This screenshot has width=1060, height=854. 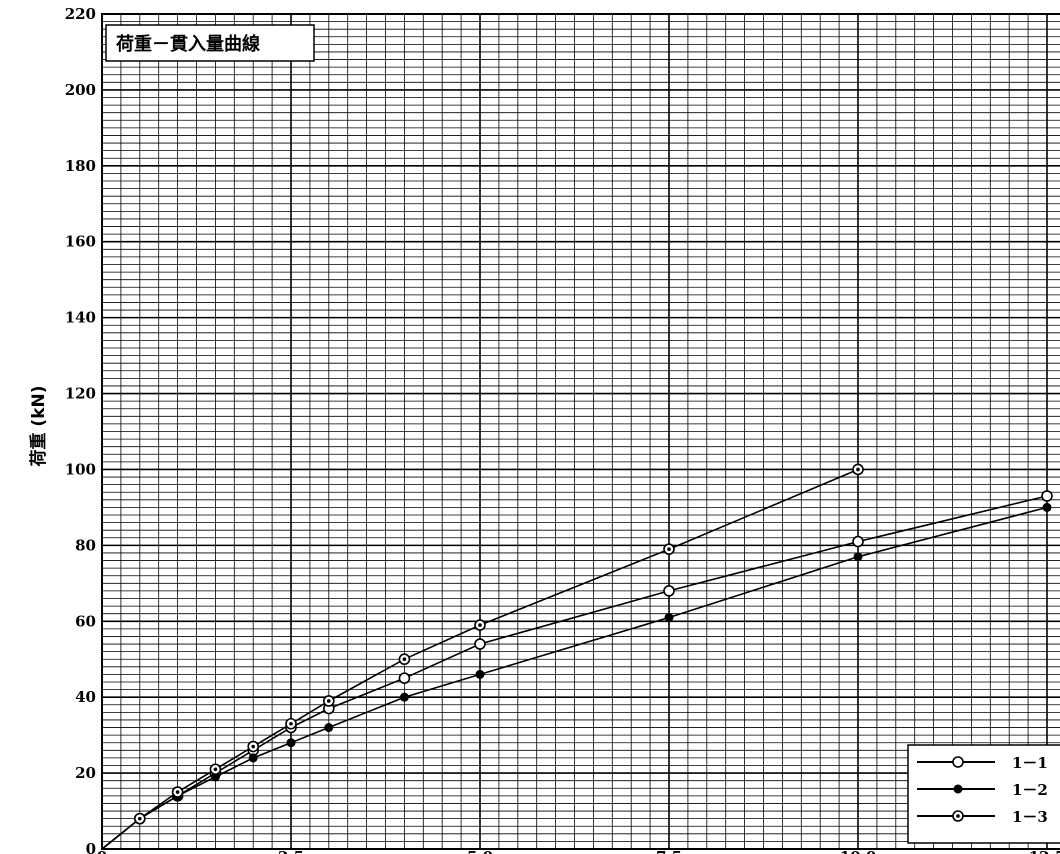 What do you see at coordinates (1030, 790) in the screenshot?
I see `legend-label: 1－2` at bounding box center [1030, 790].